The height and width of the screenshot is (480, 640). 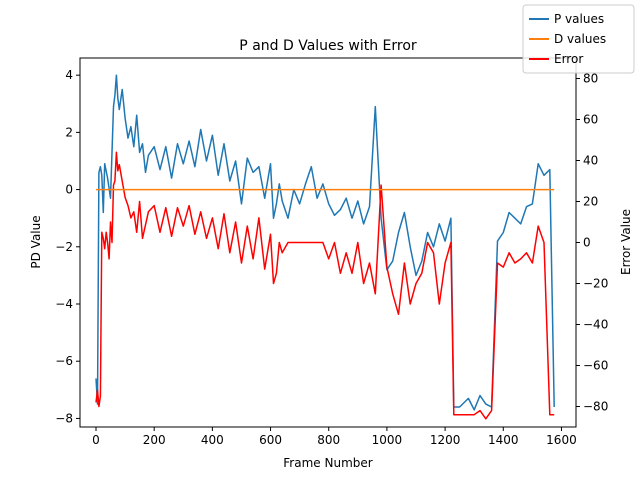 I want to click on legend-box, so click(x=578, y=39).